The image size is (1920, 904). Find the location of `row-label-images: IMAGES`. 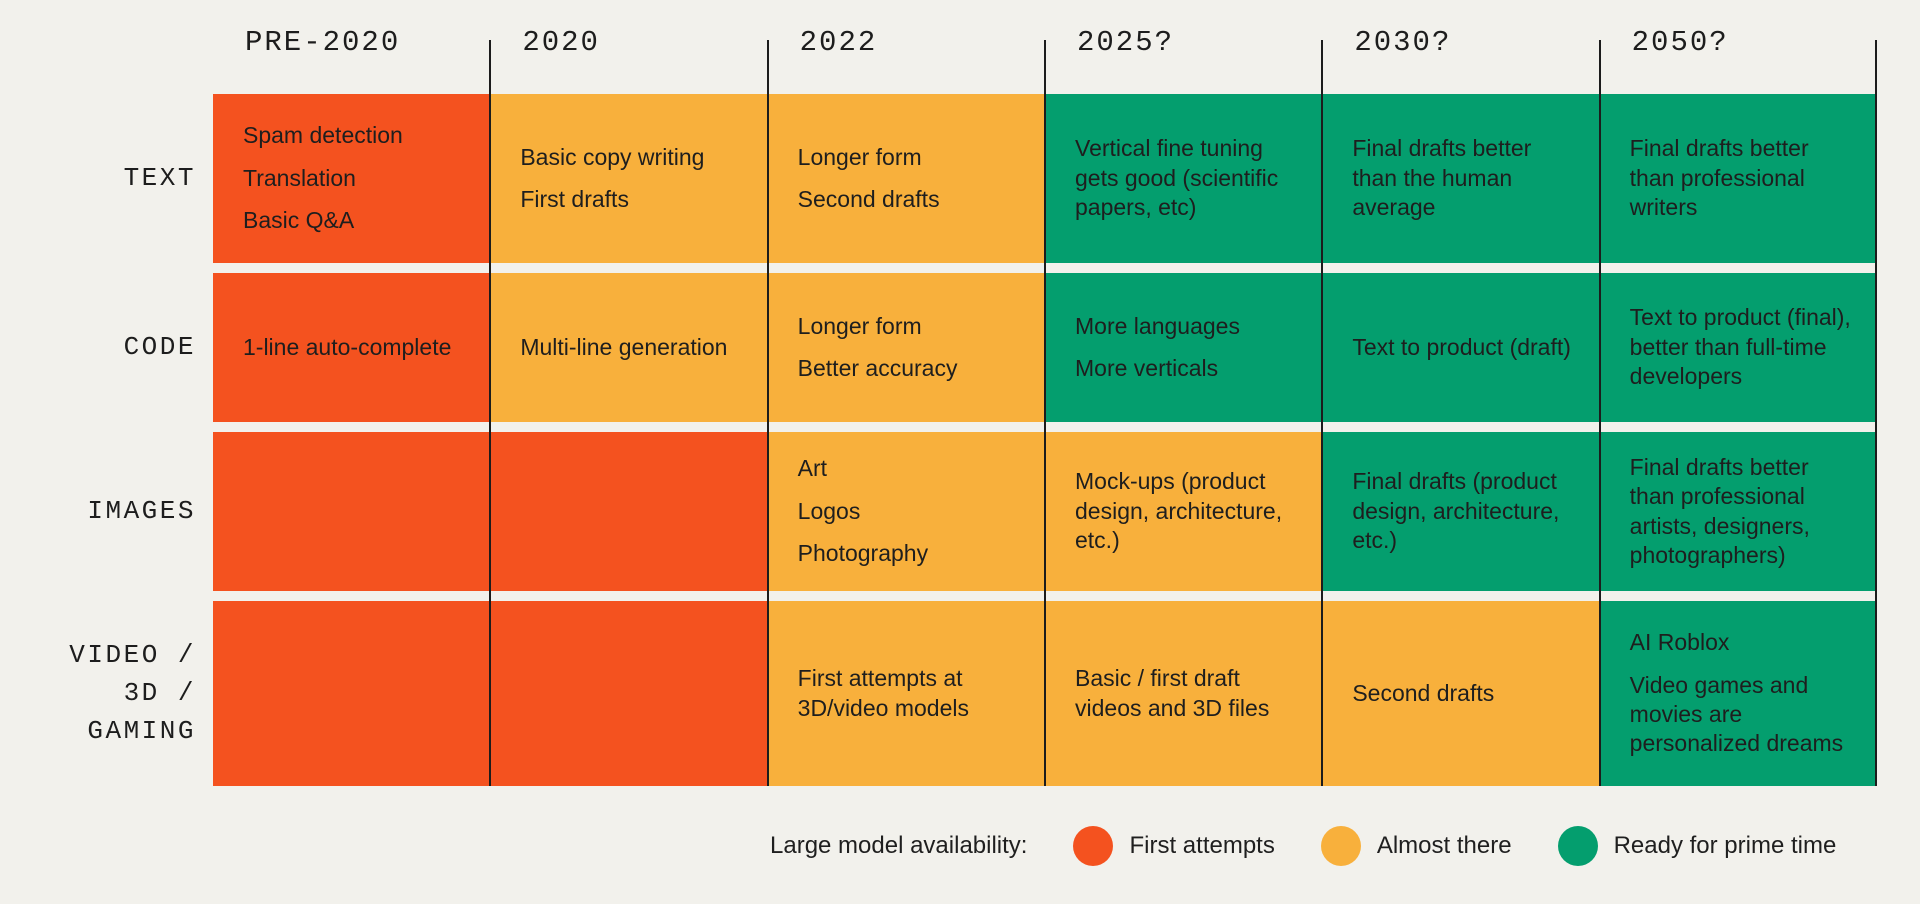

row-label-images: IMAGES is located at coordinates (98, 511).